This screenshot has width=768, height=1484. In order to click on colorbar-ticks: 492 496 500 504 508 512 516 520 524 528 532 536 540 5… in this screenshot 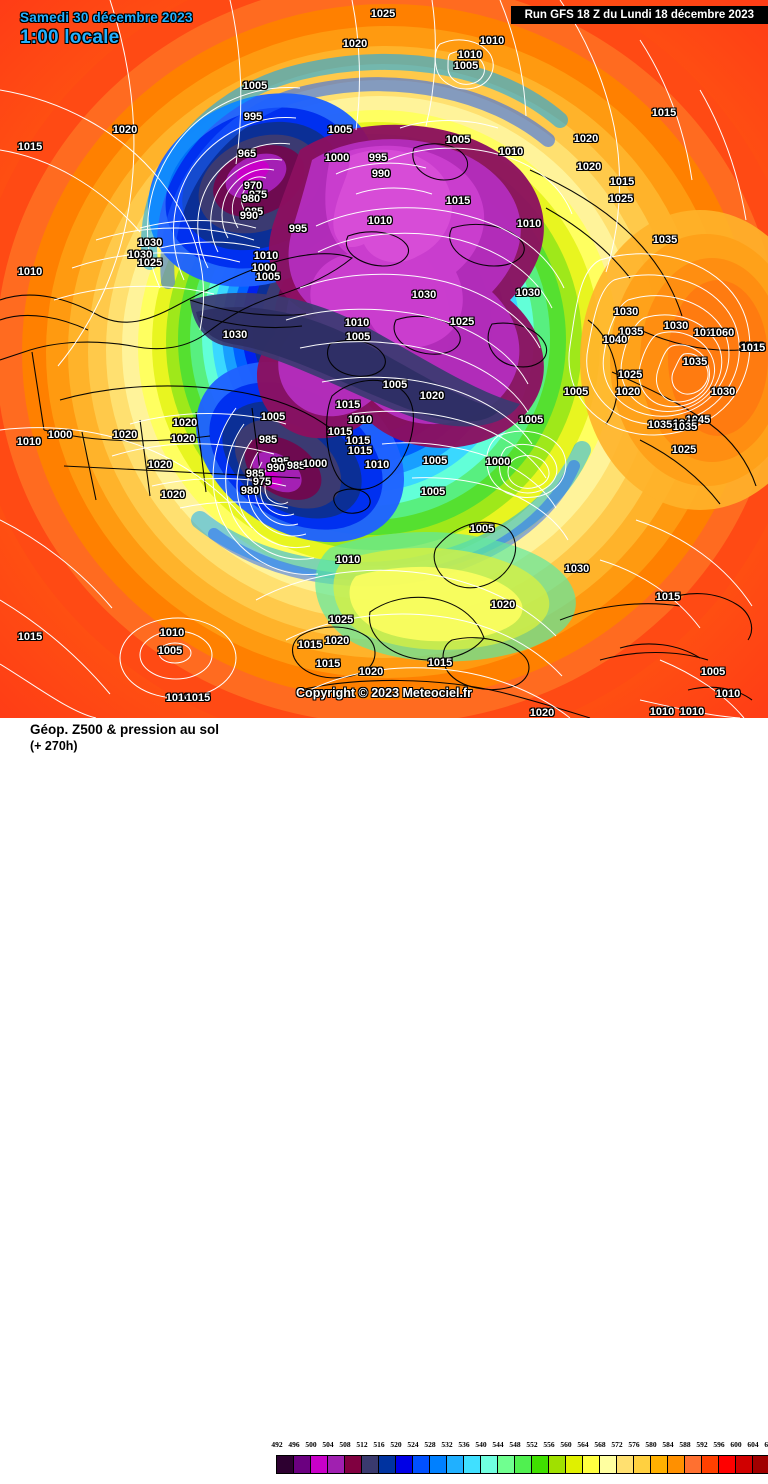, I will do `click(519, 1447)`.